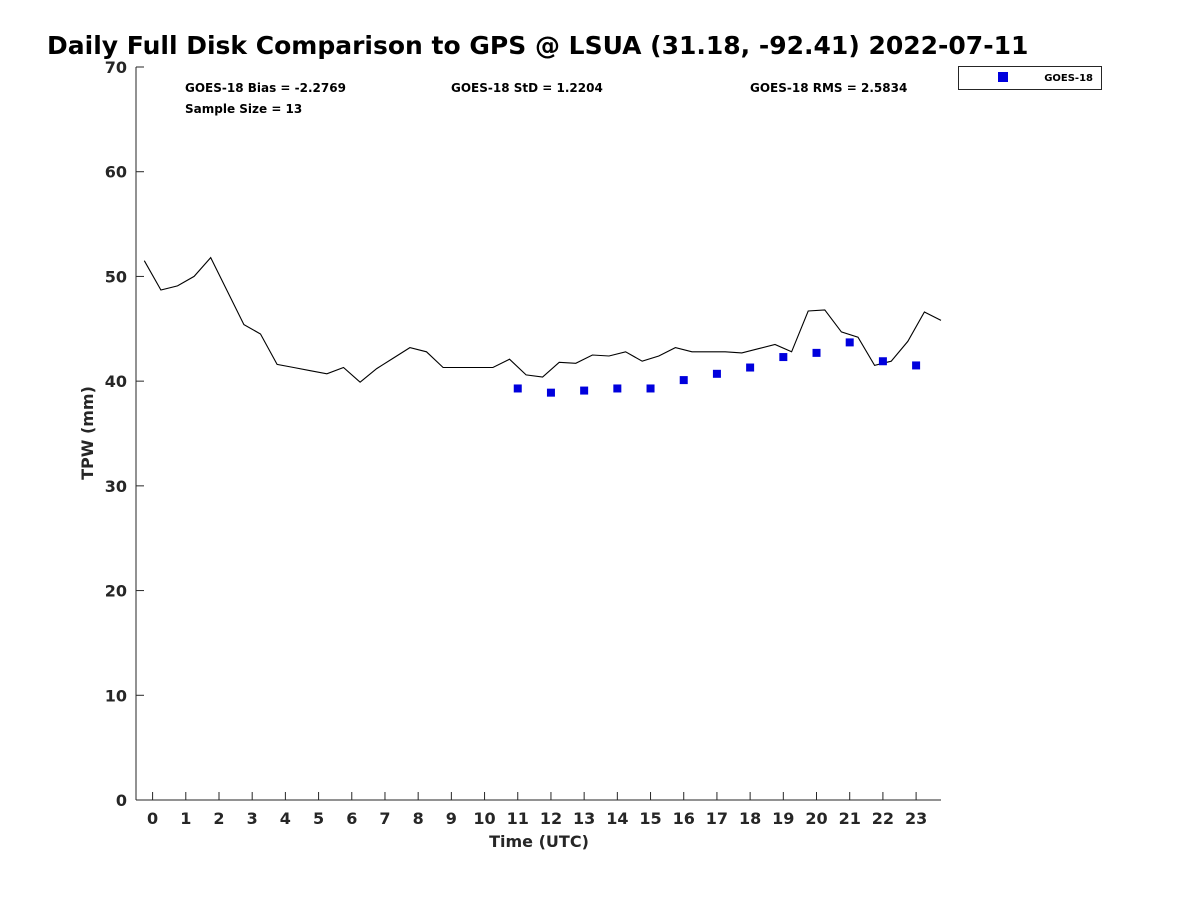  Describe the element at coordinates (87, 433) in the screenshot. I see `y-axis-label: TPW (mm)` at that location.